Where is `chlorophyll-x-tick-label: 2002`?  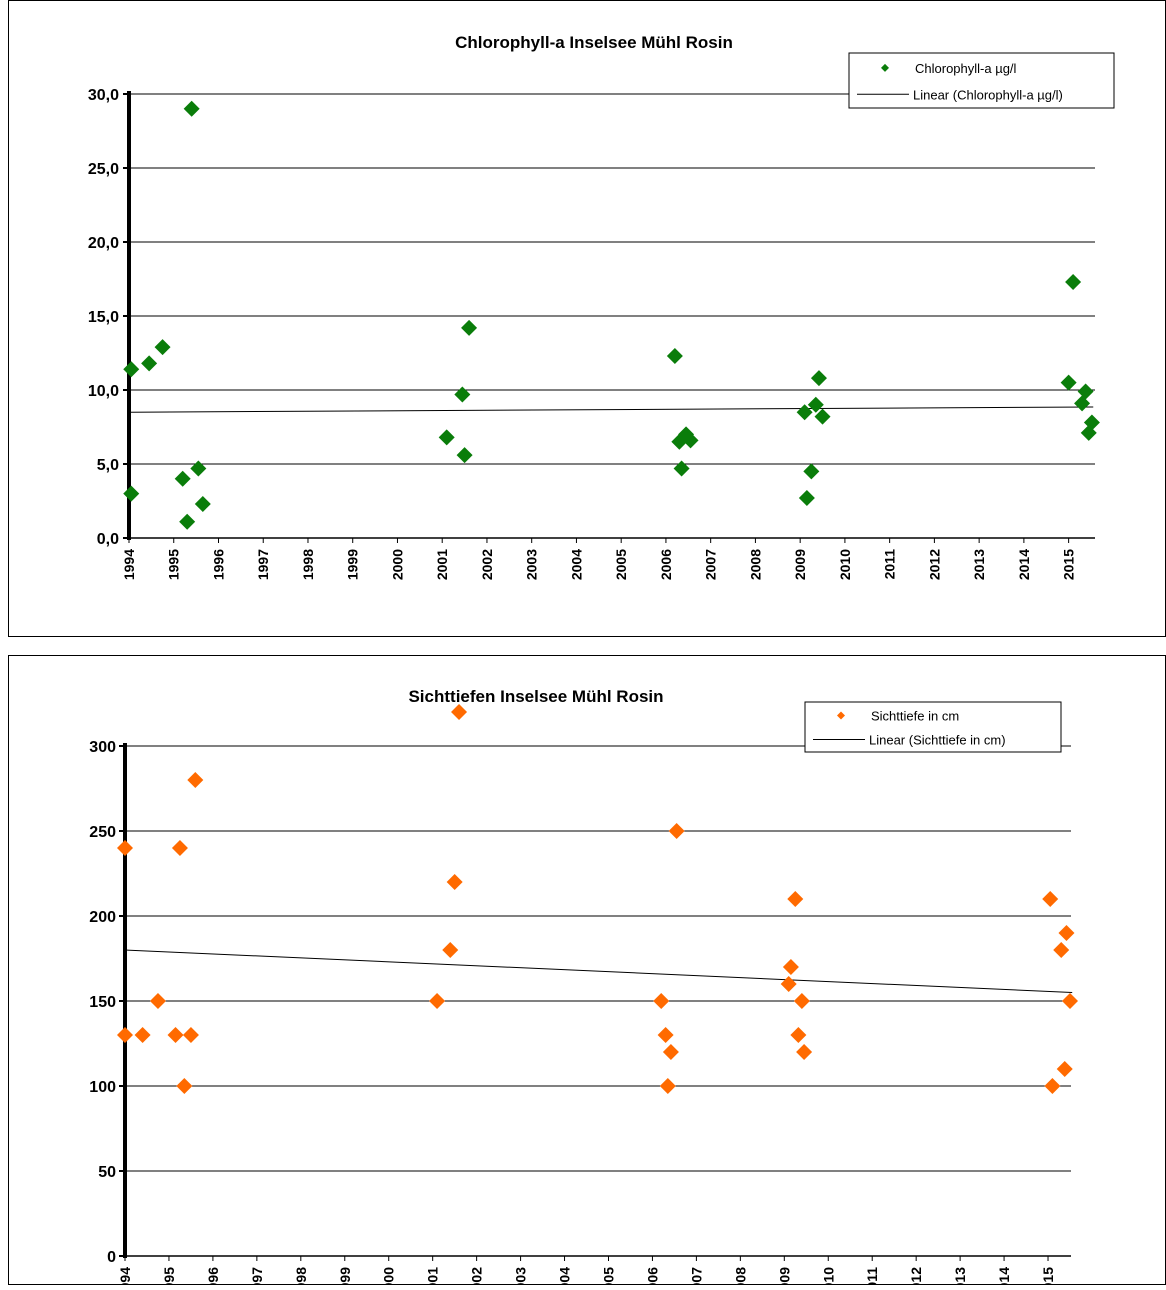 chlorophyll-x-tick-label: 2002 is located at coordinates (487, 564).